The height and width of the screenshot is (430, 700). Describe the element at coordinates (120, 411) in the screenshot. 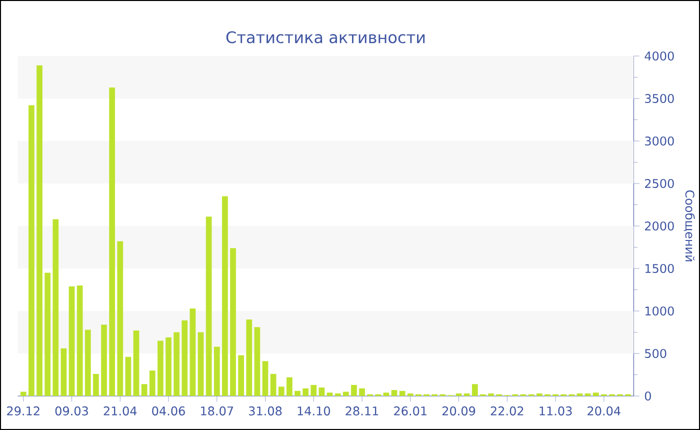

I see `x-tick-label: 21.04` at that location.